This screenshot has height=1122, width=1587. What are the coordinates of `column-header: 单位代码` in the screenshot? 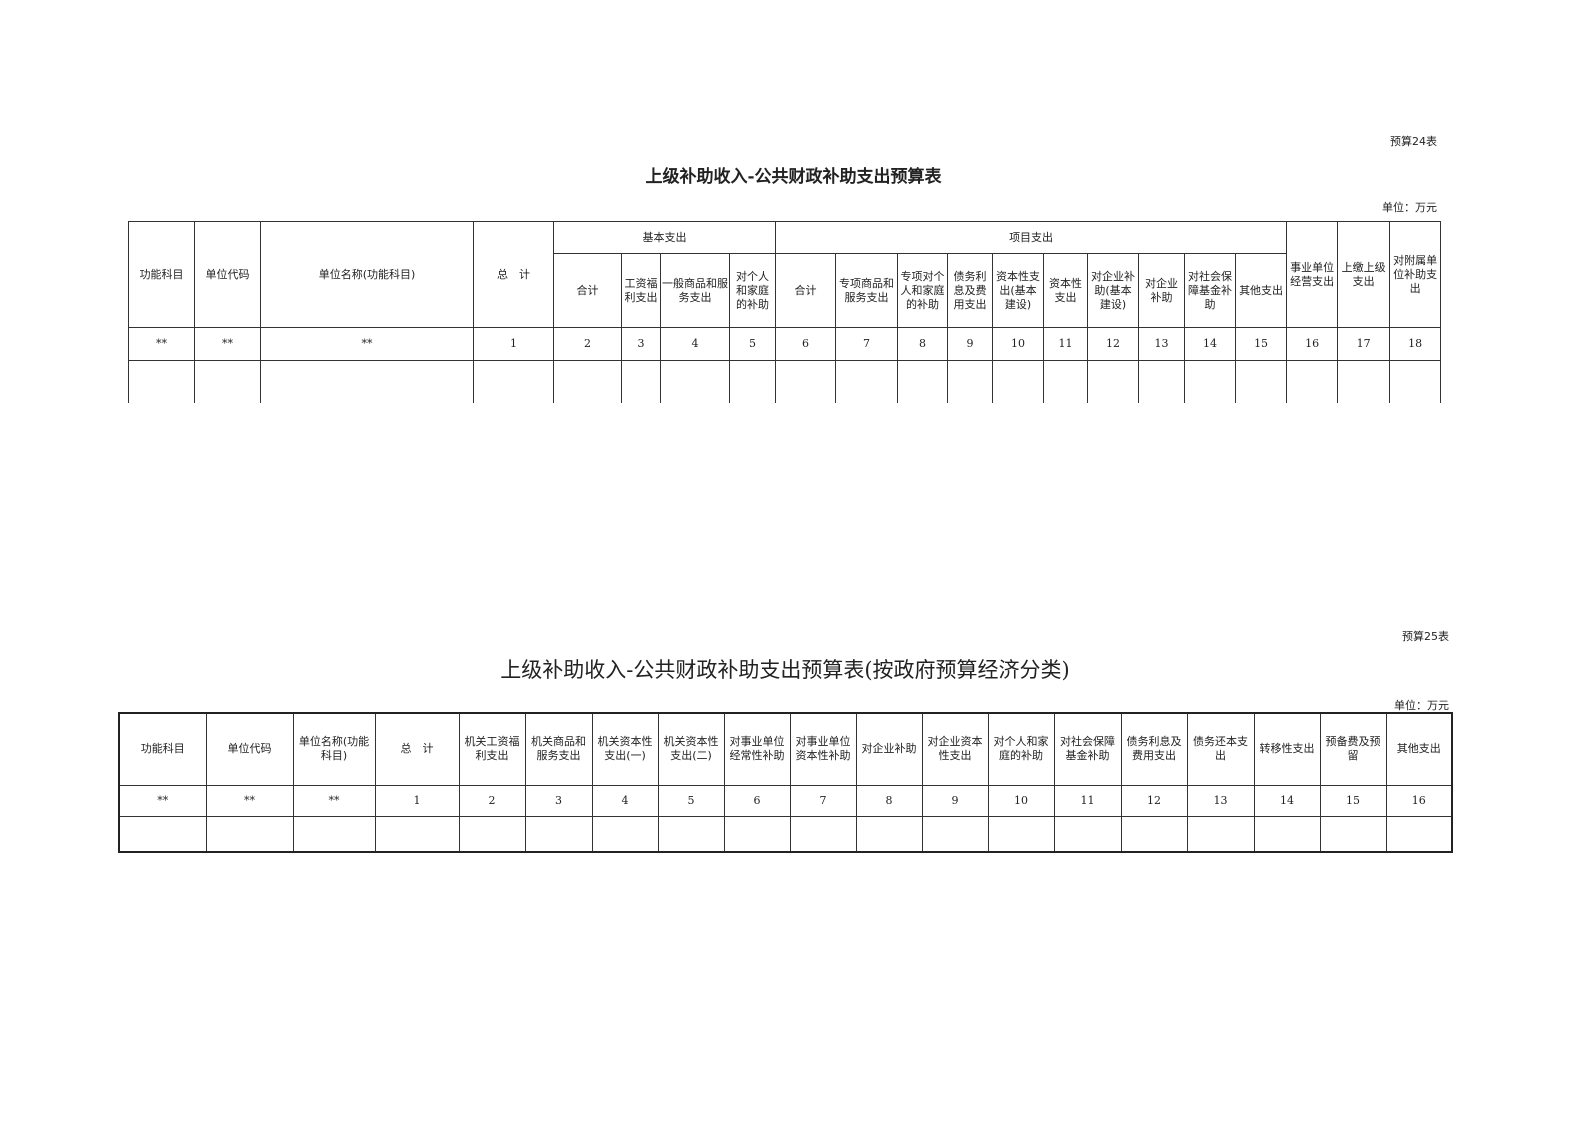 It's located at (249, 749).